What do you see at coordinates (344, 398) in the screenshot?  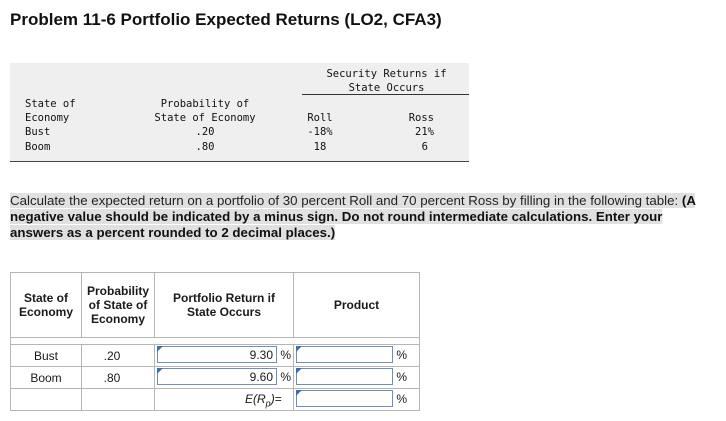 I see `expected-return-input` at bounding box center [344, 398].